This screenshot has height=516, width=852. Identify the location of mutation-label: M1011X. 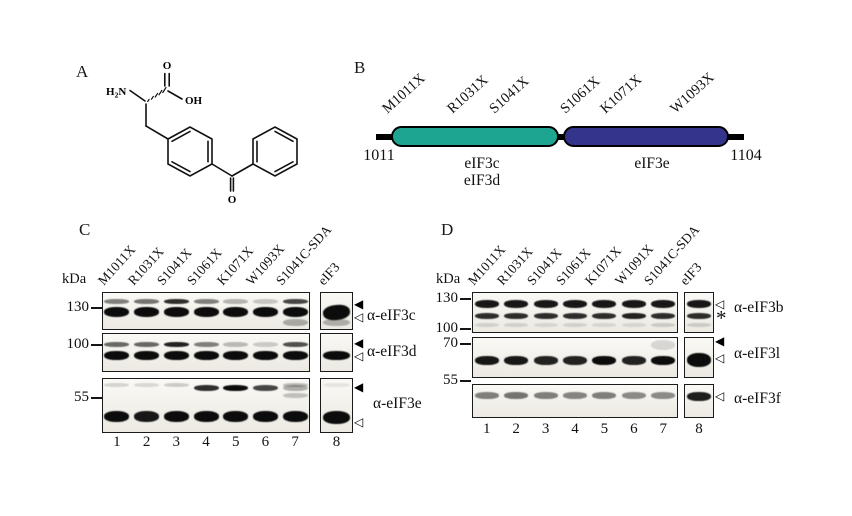
(404, 93).